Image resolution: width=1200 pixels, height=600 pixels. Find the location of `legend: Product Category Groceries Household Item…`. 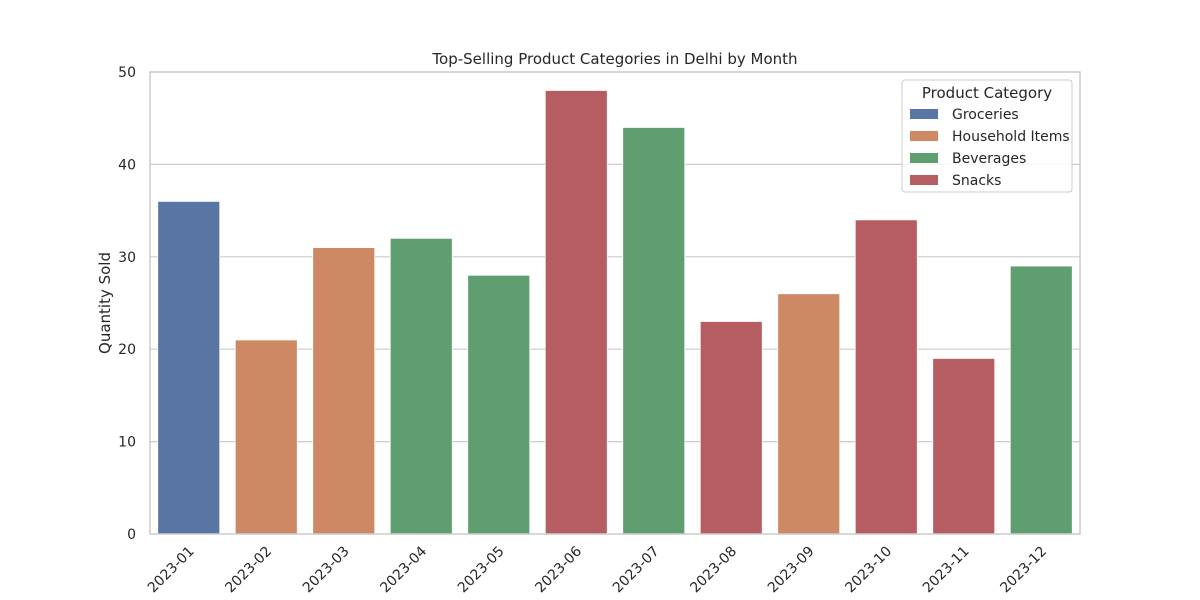

legend: Product Category Groceries Household Item… is located at coordinates (987, 136).